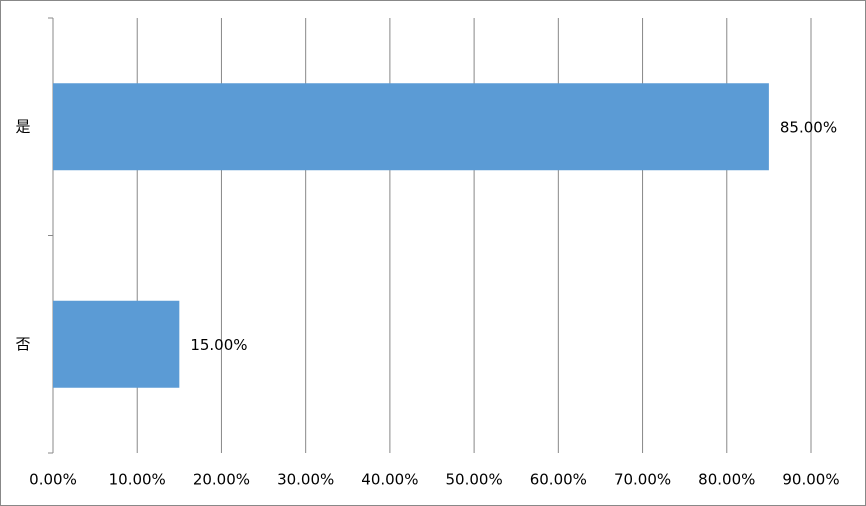 This screenshot has height=506, width=866. I want to click on x-tick-label: 60.00%, so click(558, 480).